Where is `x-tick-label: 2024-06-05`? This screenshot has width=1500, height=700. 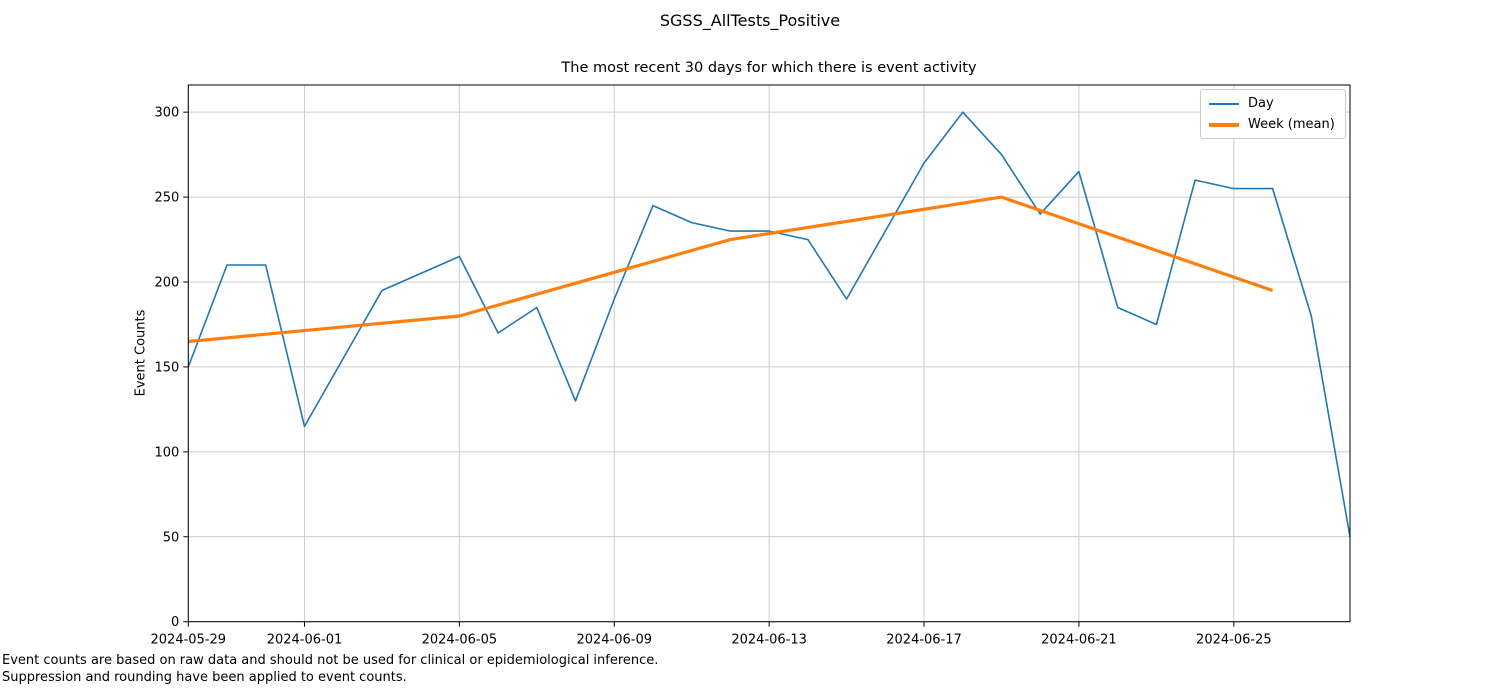 x-tick-label: 2024-06-05 is located at coordinates (460, 640).